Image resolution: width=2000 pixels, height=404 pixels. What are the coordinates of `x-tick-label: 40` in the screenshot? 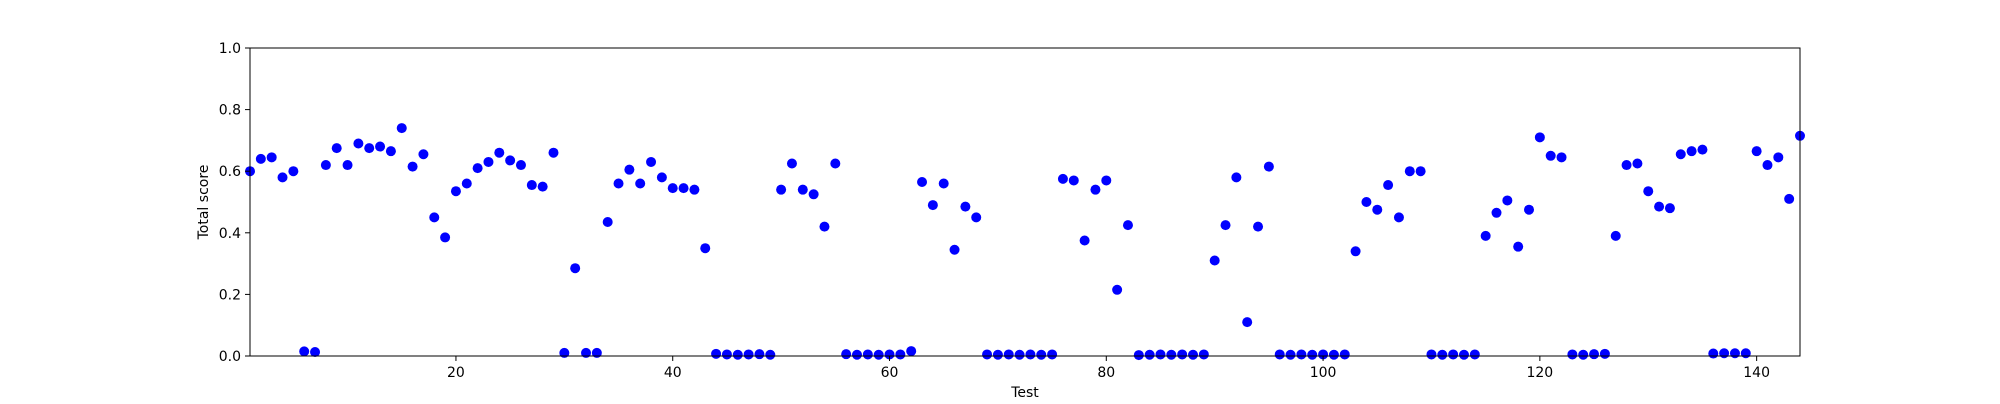 It's located at (673, 373).